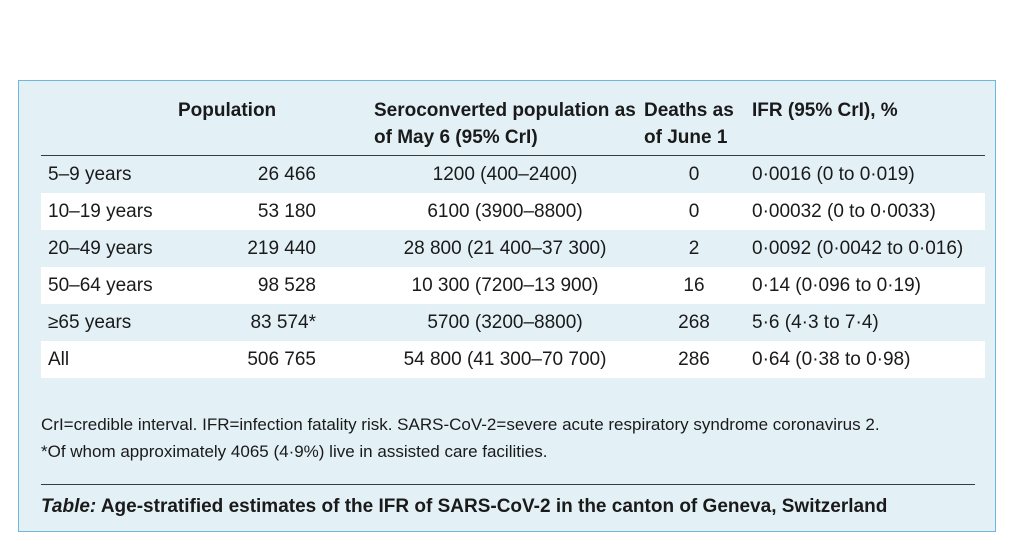 The height and width of the screenshot is (542, 1017). What do you see at coordinates (866, 359) in the screenshot?
I see `cell-ifr: 0·64 (0·38 to 0·98)` at bounding box center [866, 359].